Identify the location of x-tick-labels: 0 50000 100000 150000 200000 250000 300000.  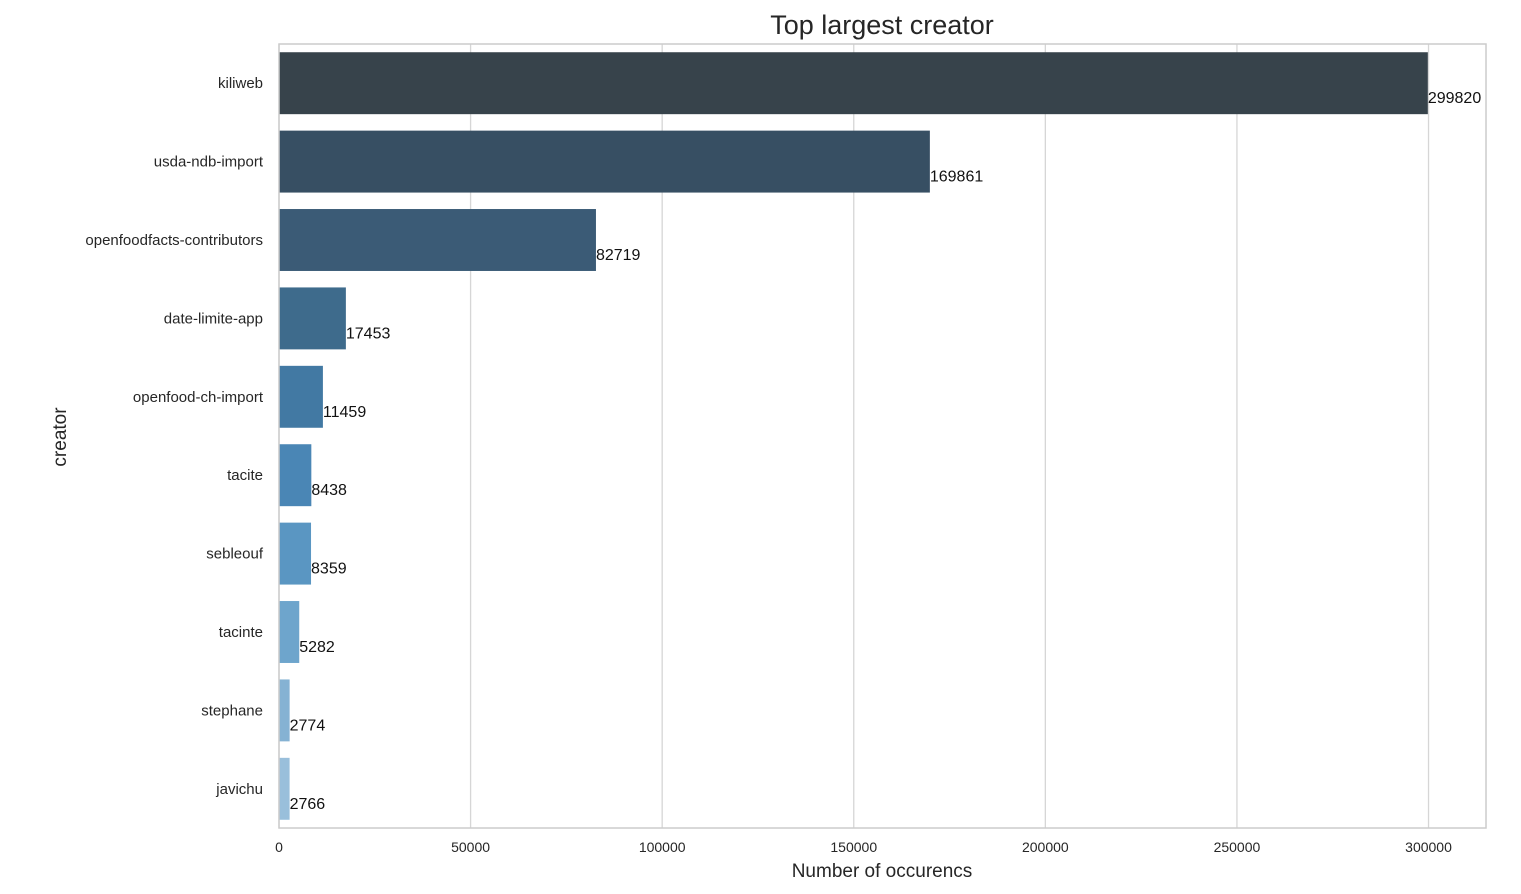
(863, 847).